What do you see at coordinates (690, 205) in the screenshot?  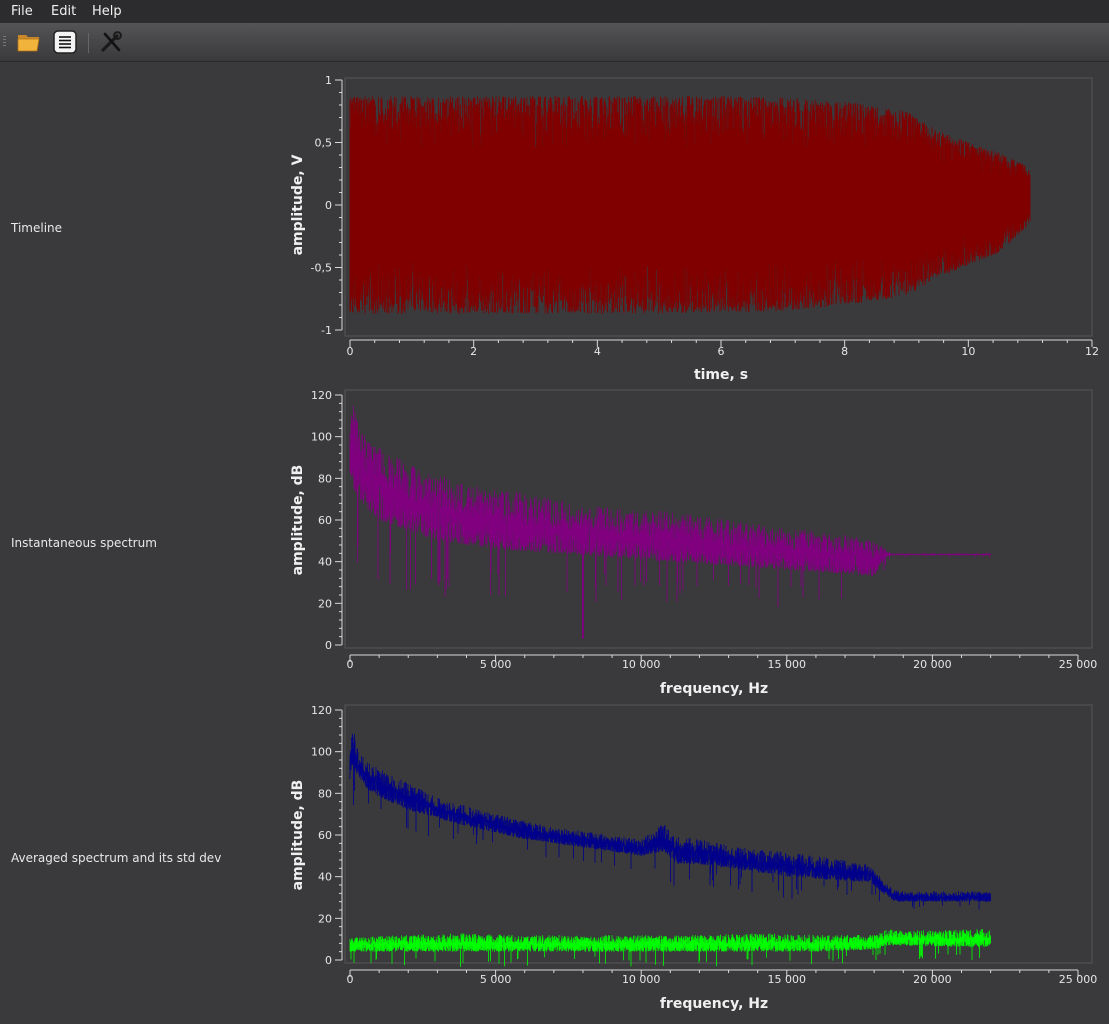 I see `timeline-series-signal` at bounding box center [690, 205].